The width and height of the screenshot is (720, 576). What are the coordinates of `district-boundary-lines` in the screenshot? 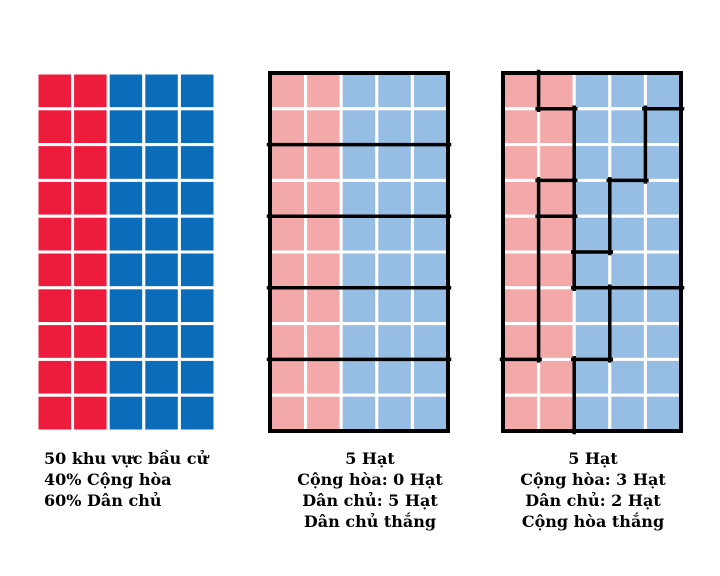 It's located at (359, 252).